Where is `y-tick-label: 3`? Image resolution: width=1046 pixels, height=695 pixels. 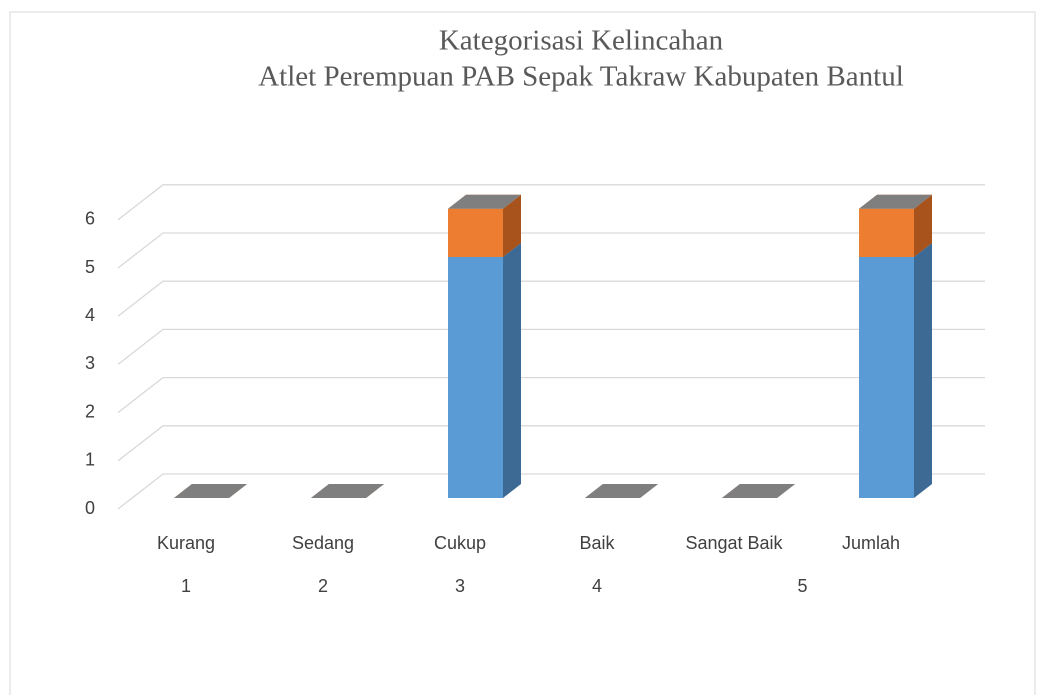
y-tick-label: 3 is located at coordinates (90, 363).